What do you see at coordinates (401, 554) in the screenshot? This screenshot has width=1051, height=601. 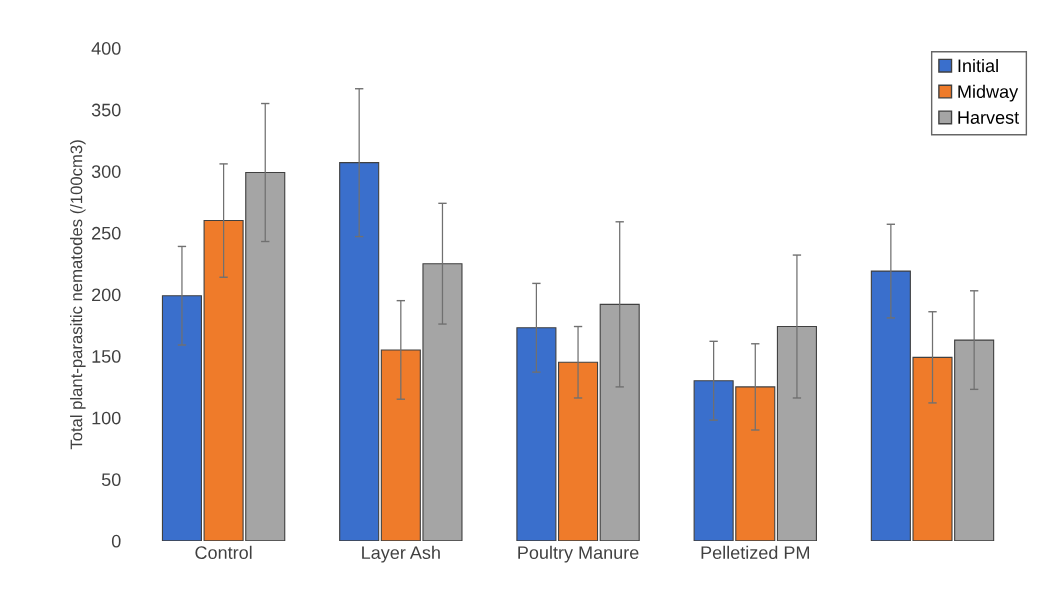 I see `x-tick-label: Layer Ash` at bounding box center [401, 554].